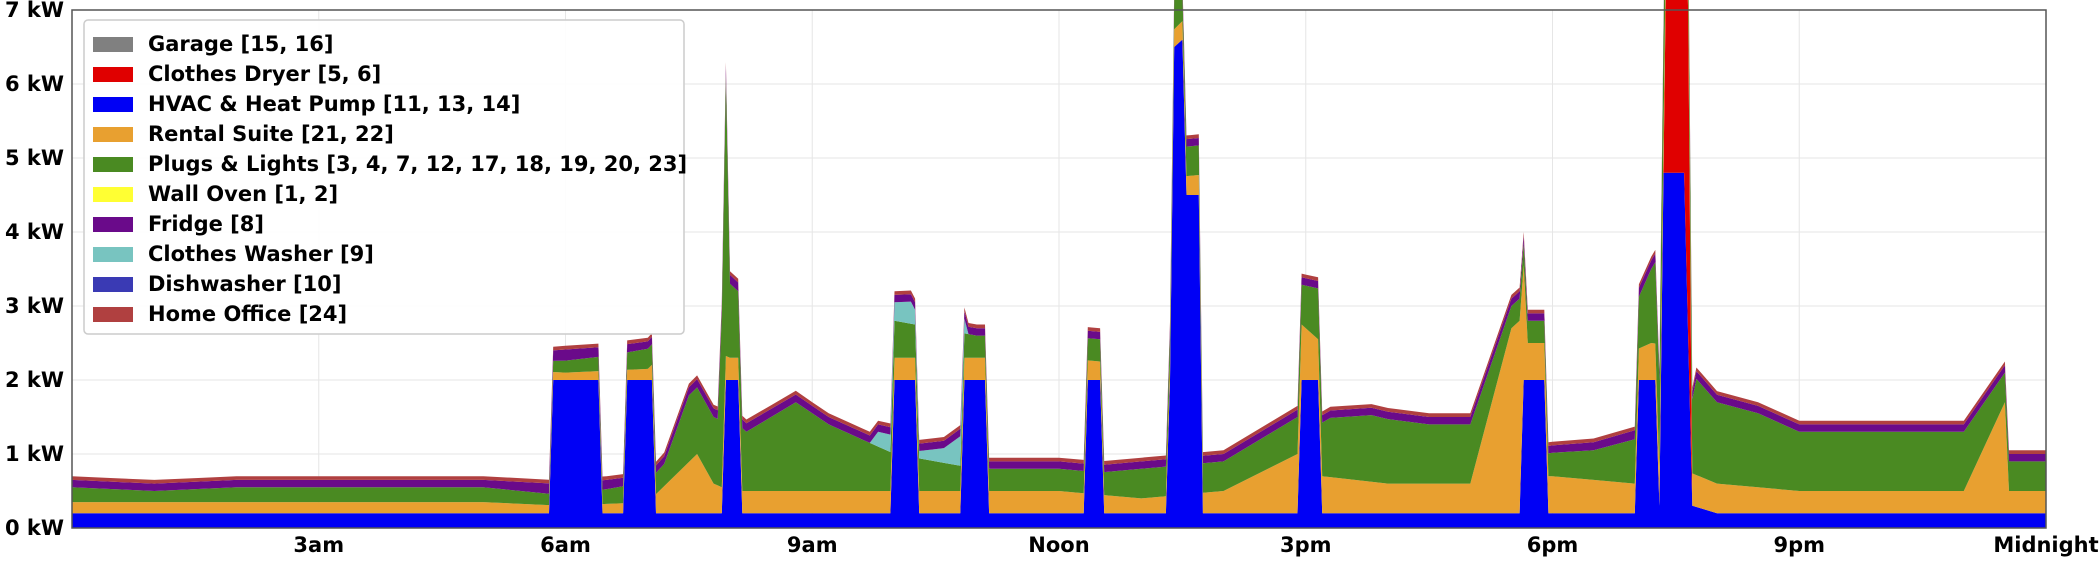 The height and width of the screenshot is (564, 2100). What do you see at coordinates (34, 232) in the screenshot?
I see `y-tick-label: 4 kW` at bounding box center [34, 232].